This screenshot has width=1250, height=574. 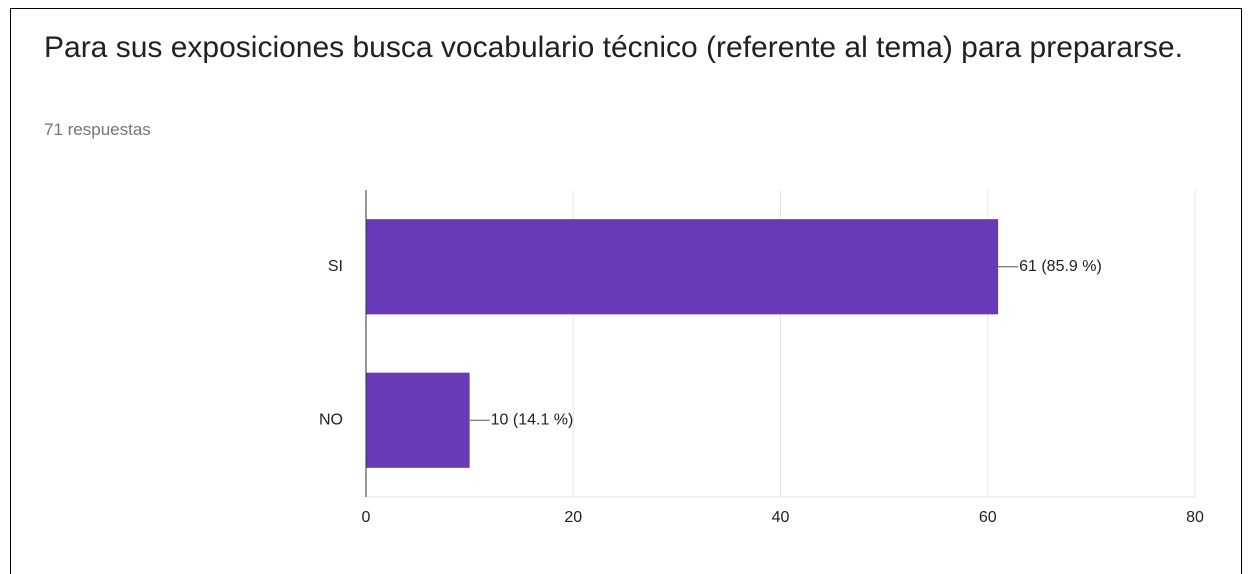 I want to click on response-count: 71 respuestas, so click(x=97, y=129).